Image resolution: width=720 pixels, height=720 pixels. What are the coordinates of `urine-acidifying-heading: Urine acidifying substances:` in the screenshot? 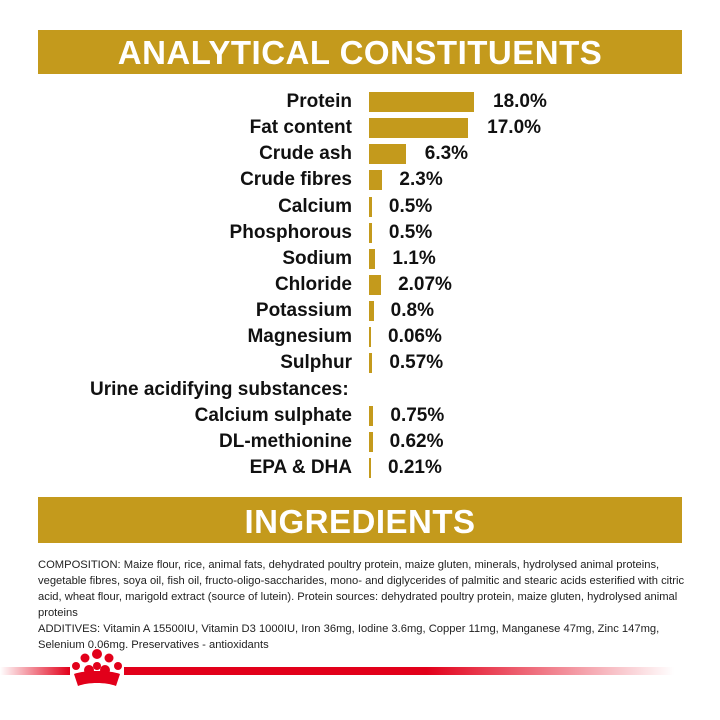 It's located at (219, 389).